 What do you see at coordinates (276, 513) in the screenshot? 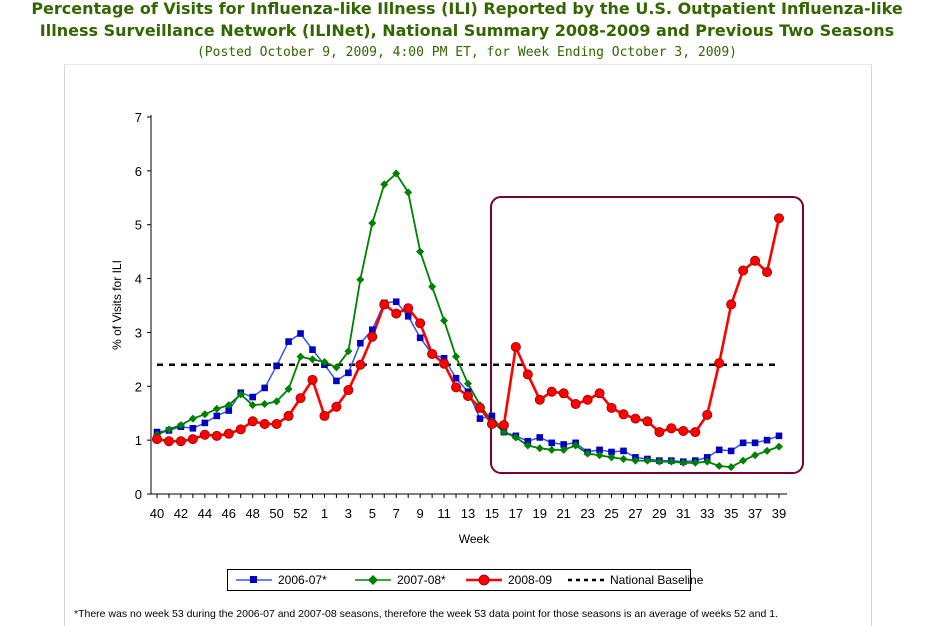
I see `x-tick-label: 50` at bounding box center [276, 513].